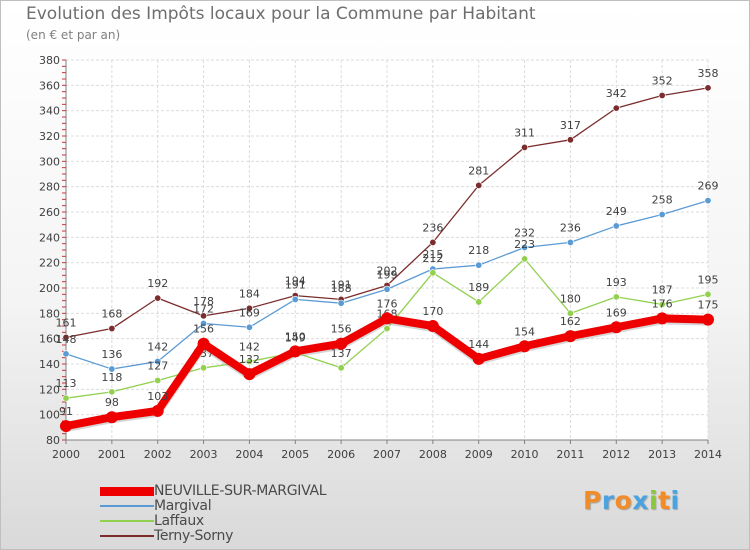 Image resolution: width=750 pixels, height=550 pixels. I want to click on x-tick-label: 2001, so click(112, 454).